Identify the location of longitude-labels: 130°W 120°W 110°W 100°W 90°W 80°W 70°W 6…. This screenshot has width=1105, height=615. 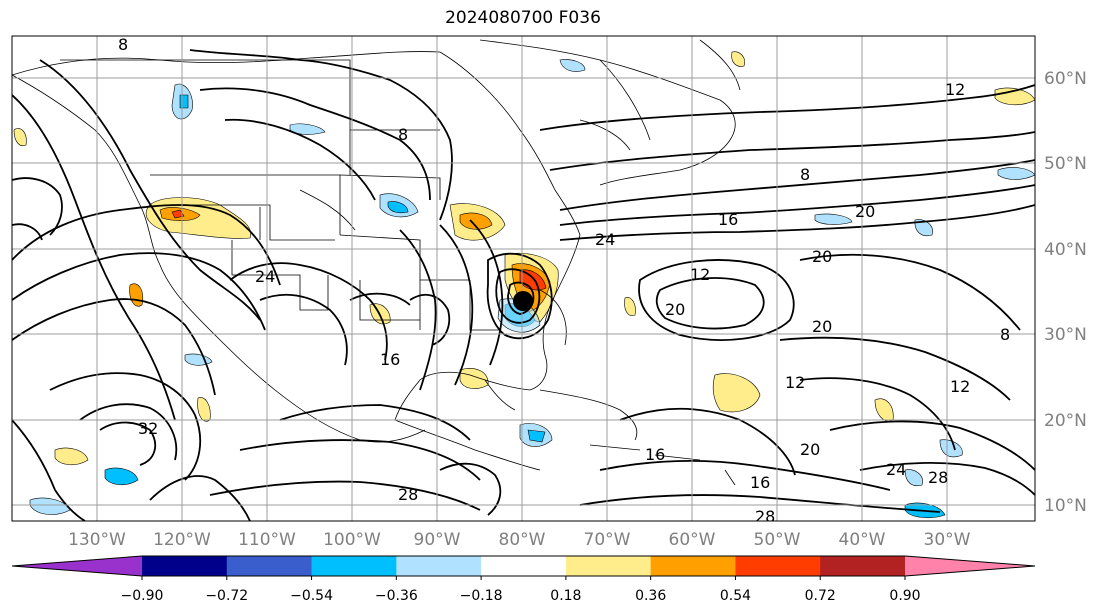
(519, 540).